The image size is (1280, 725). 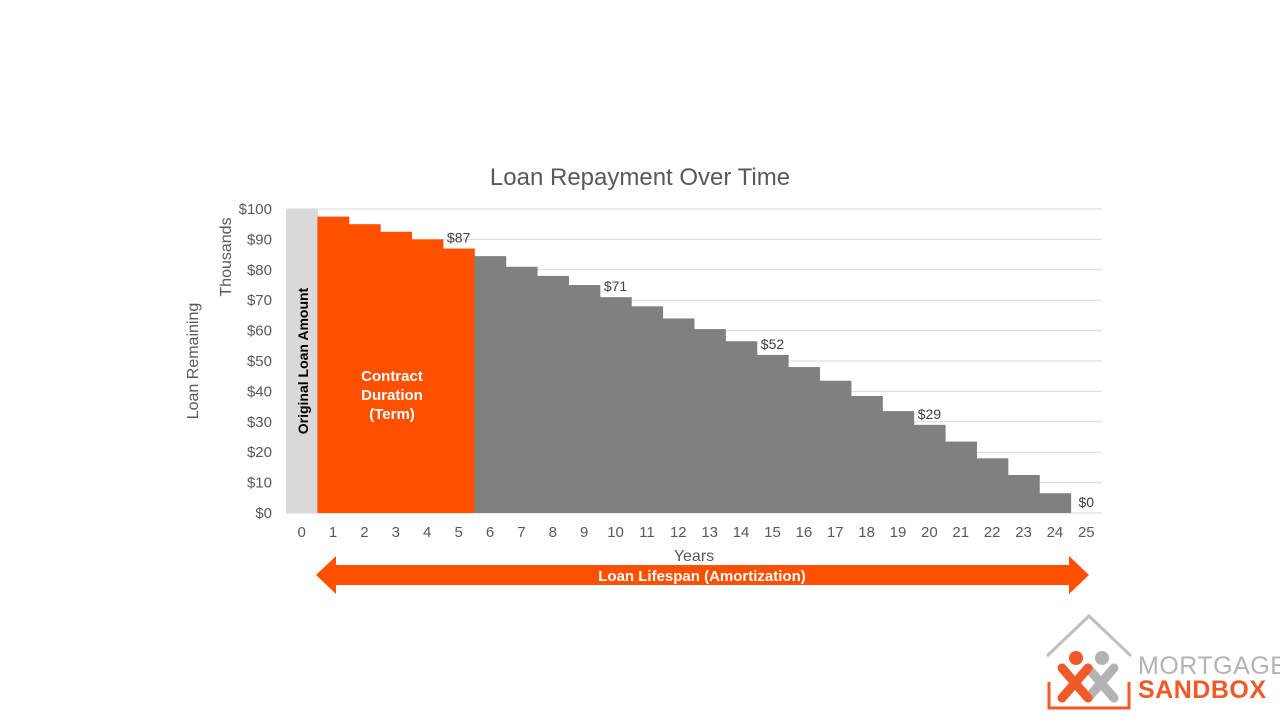 What do you see at coordinates (709, 532) in the screenshot?
I see `x-tick-label: 13` at bounding box center [709, 532].